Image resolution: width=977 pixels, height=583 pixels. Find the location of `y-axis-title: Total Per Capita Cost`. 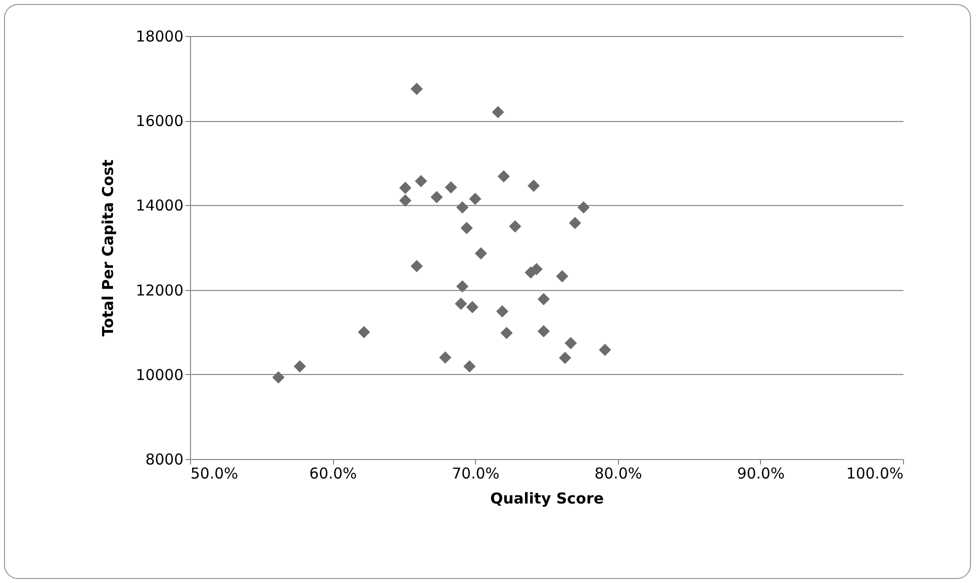

y-axis-title: Total Per Capita Cost is located at coordinates (107, 248).